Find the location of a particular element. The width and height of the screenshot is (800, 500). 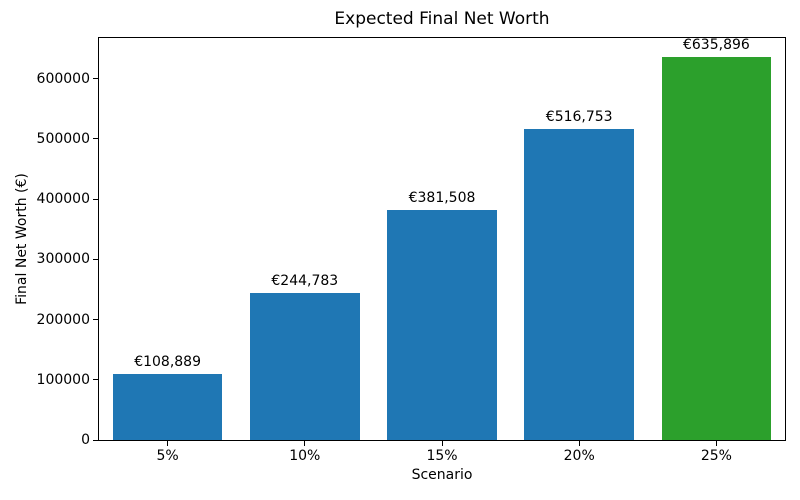

bar-value-label: €244,783 is located at coordinates (305, 280).